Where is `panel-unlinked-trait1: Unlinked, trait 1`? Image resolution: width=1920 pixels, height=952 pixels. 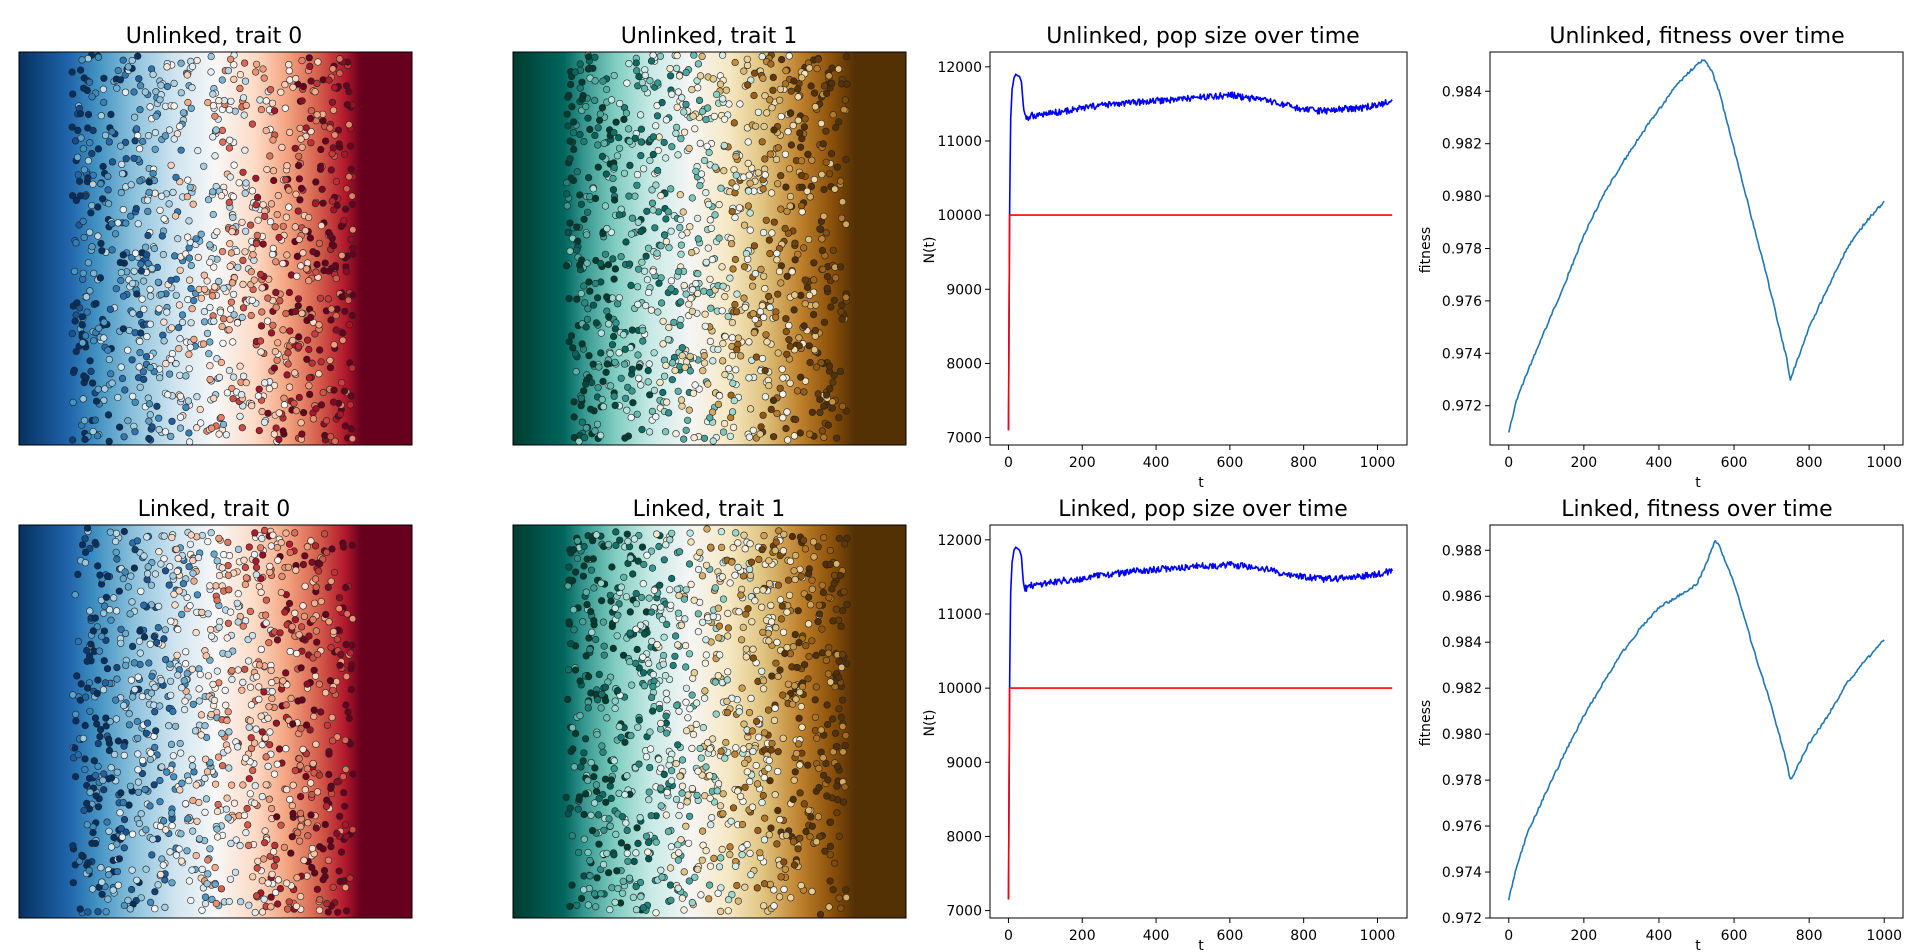
panel-unlinked-trait1: Unlinked, trait 1 is located at coordinates (709, 235).